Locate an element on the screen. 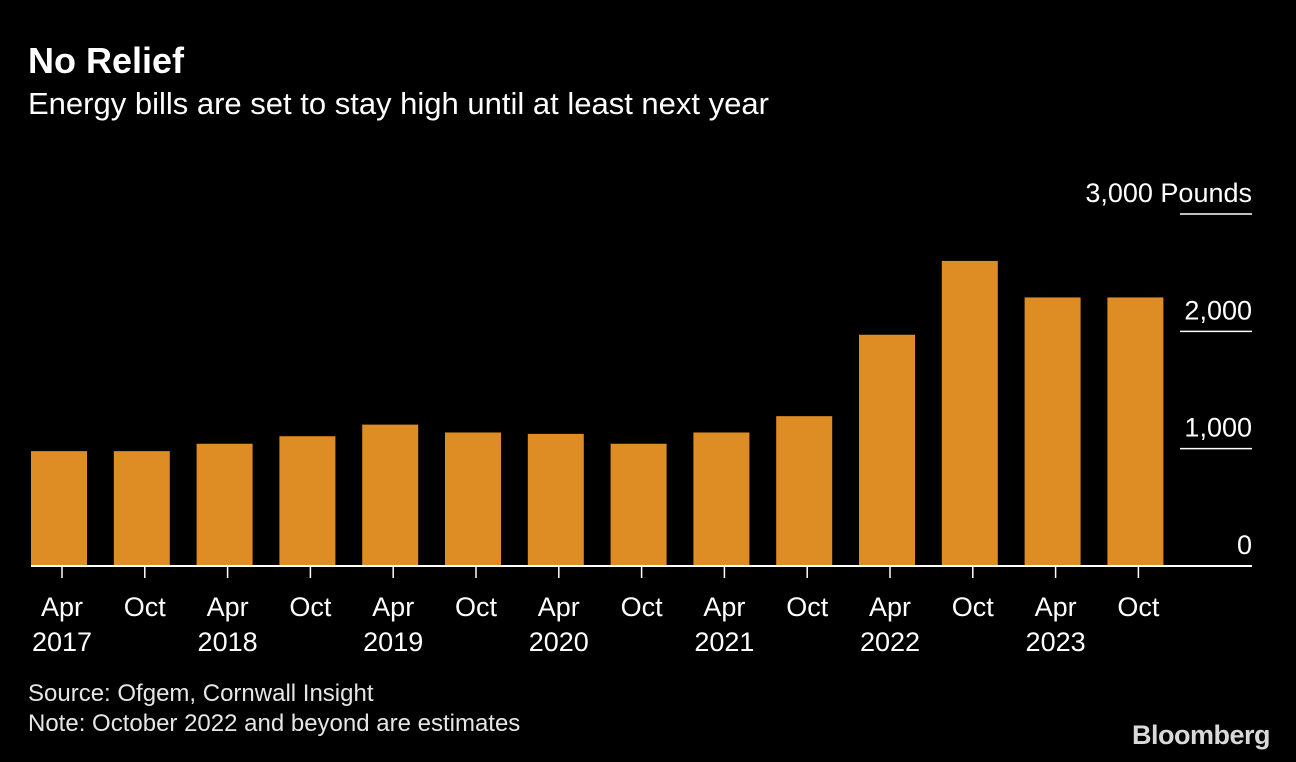  x-tick-label-year: 2020 is located at coordinates (559, 642).